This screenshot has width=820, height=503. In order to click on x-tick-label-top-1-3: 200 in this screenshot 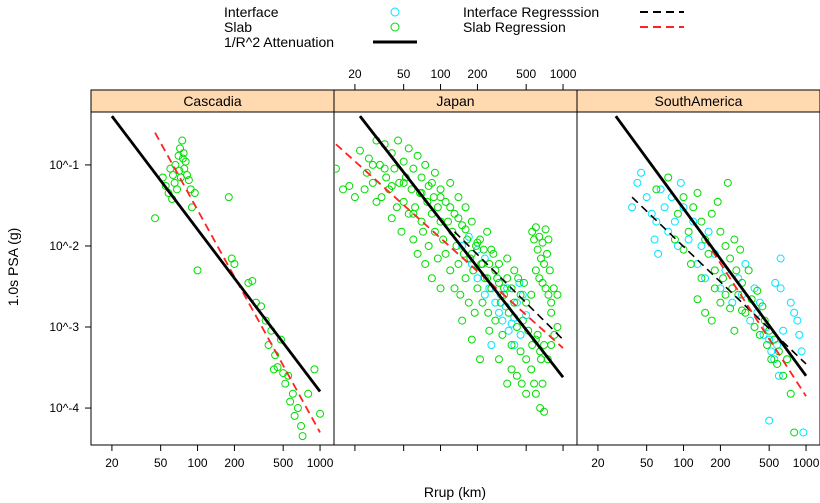, I will do `click(477, 74)`.